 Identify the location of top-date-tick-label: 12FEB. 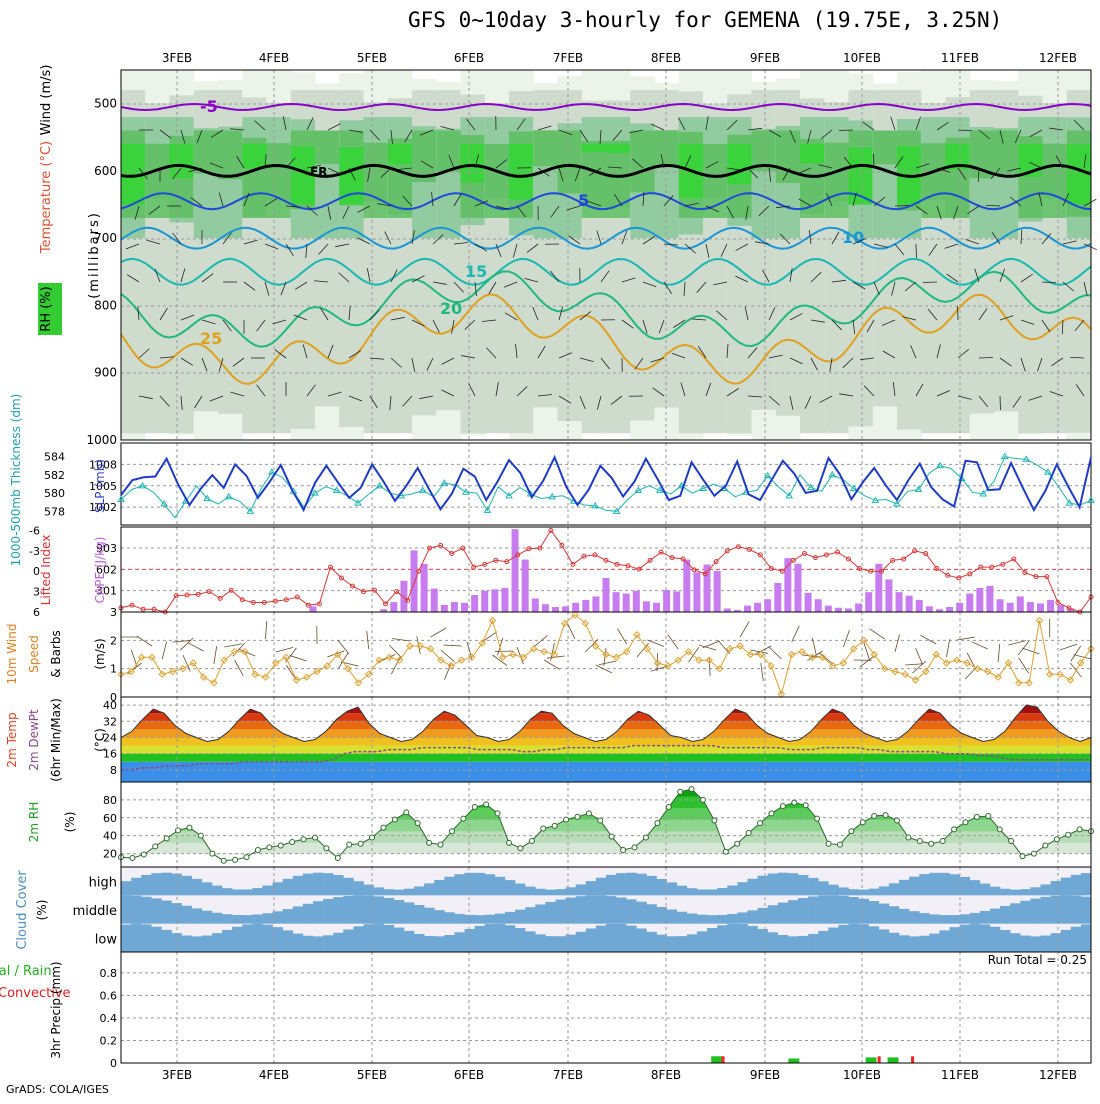
(1058, 58).